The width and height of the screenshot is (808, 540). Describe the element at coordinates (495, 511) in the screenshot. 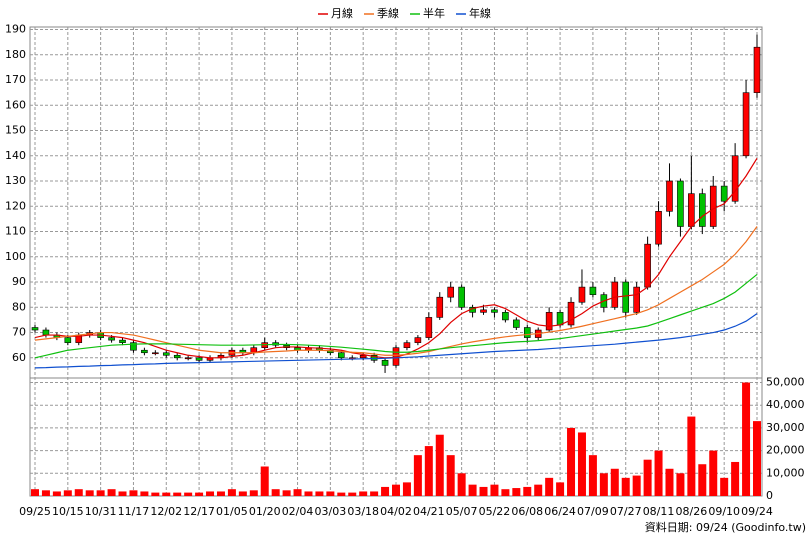

I see `x-tick-label: 05/22` at that location.